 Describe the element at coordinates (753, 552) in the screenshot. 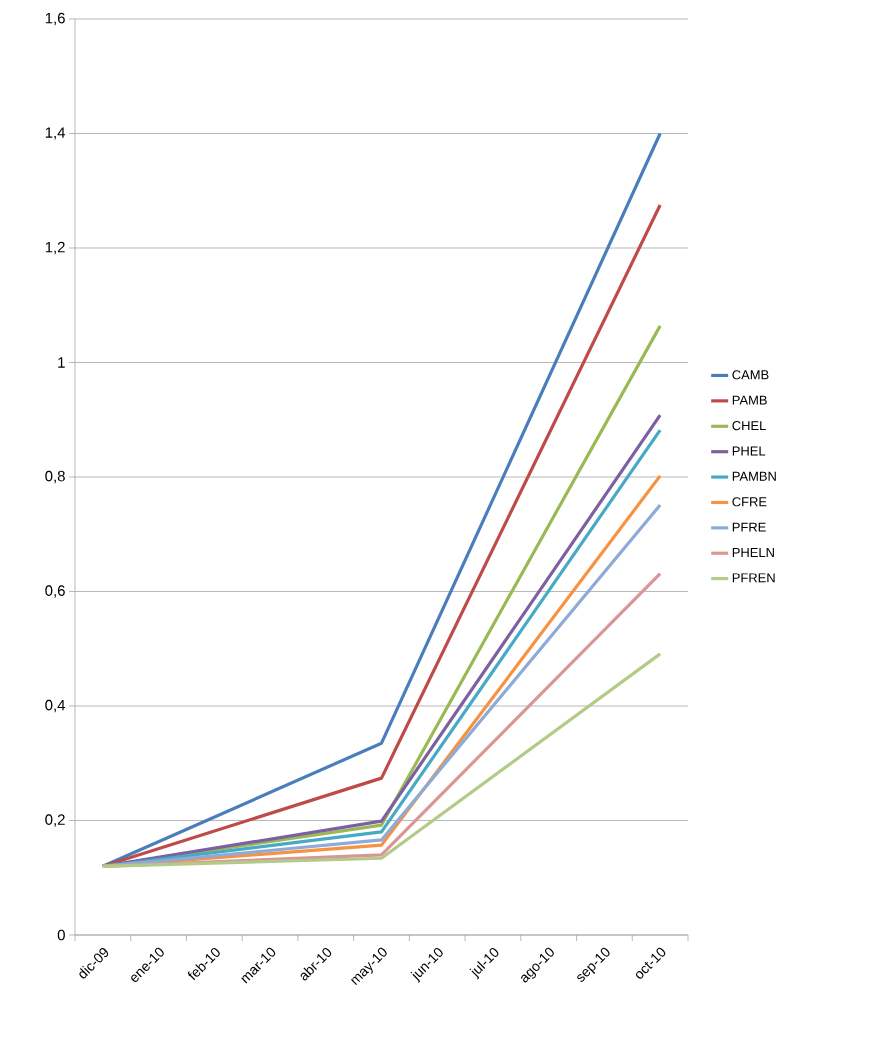

I see `legend-label: PHELN` at that location.